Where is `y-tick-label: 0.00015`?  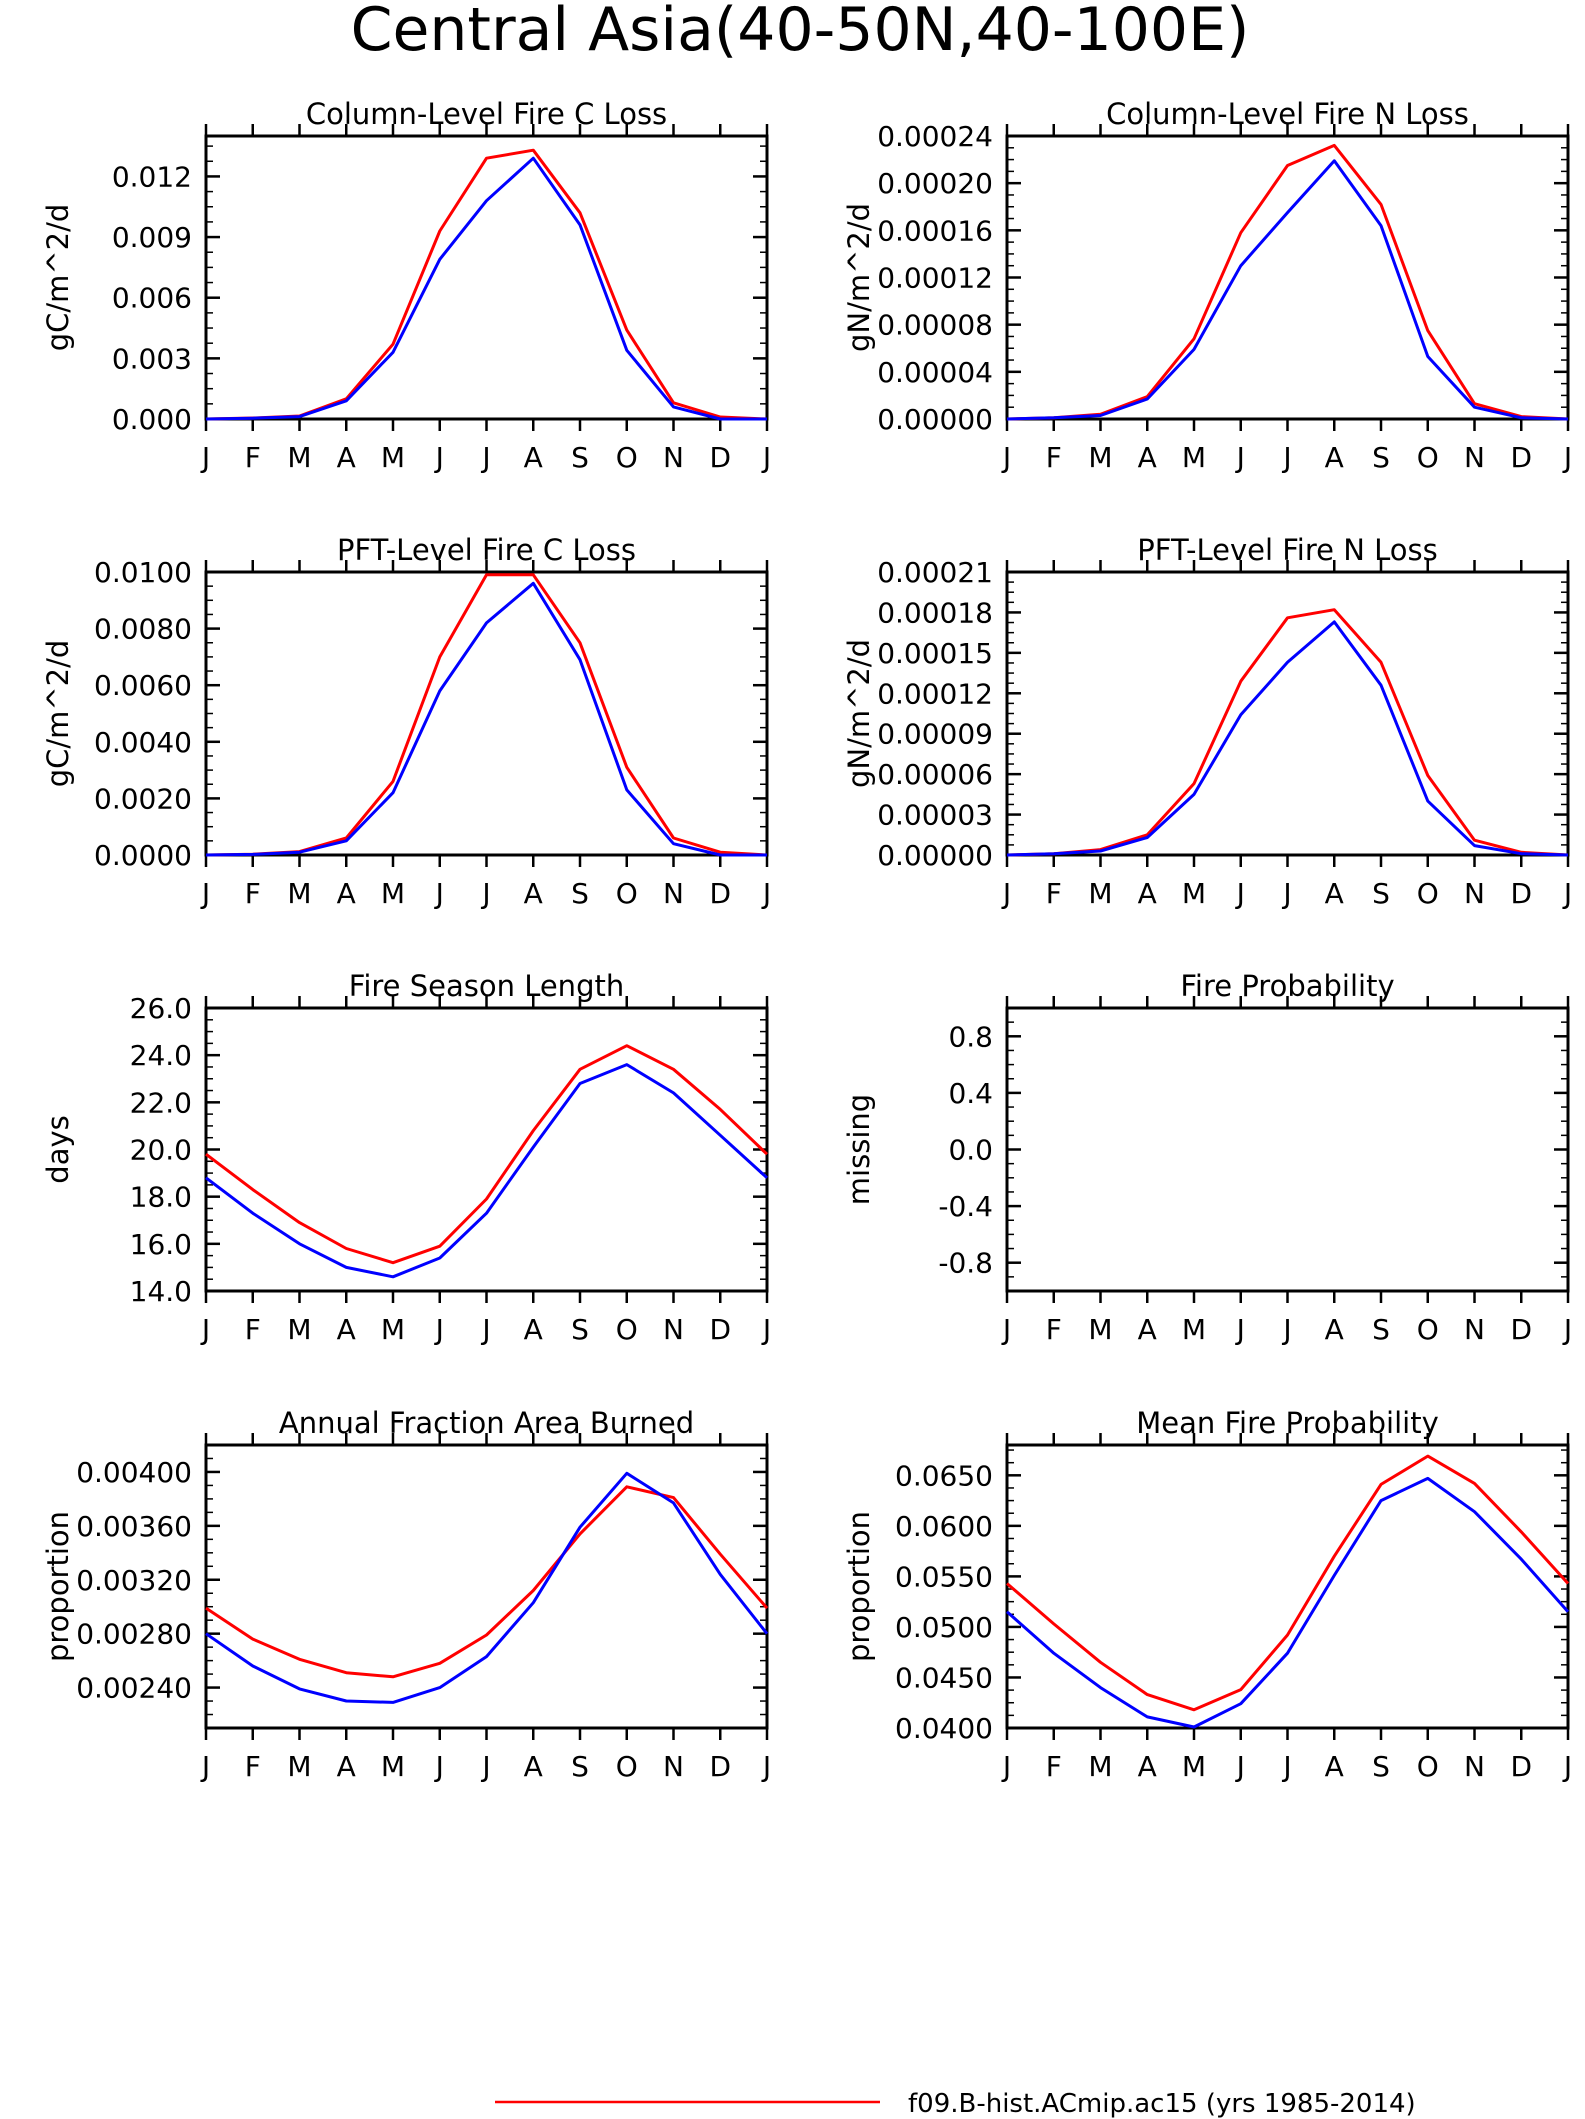 y-tick-label: 0.00015 is located at coordinates (935, 653).